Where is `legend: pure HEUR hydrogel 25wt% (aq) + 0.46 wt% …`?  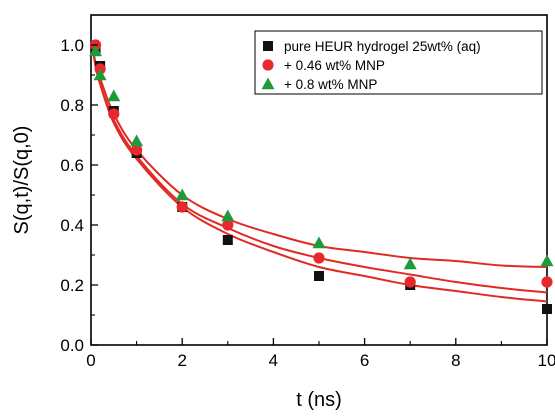 legend: pure HEUR hydrogel 25wt% (aq) + 0.46 wt% … is located at coordinates (398, 62).